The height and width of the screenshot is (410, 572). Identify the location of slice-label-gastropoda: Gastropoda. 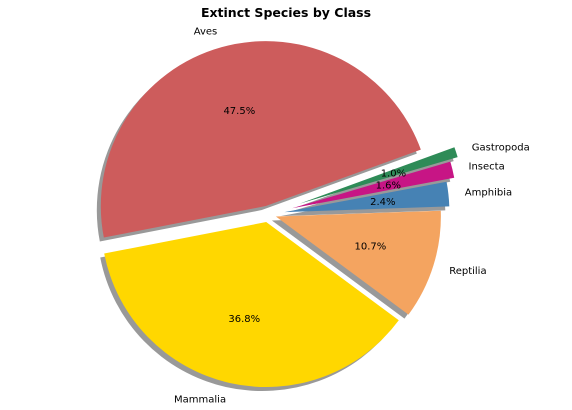
(501, 148).